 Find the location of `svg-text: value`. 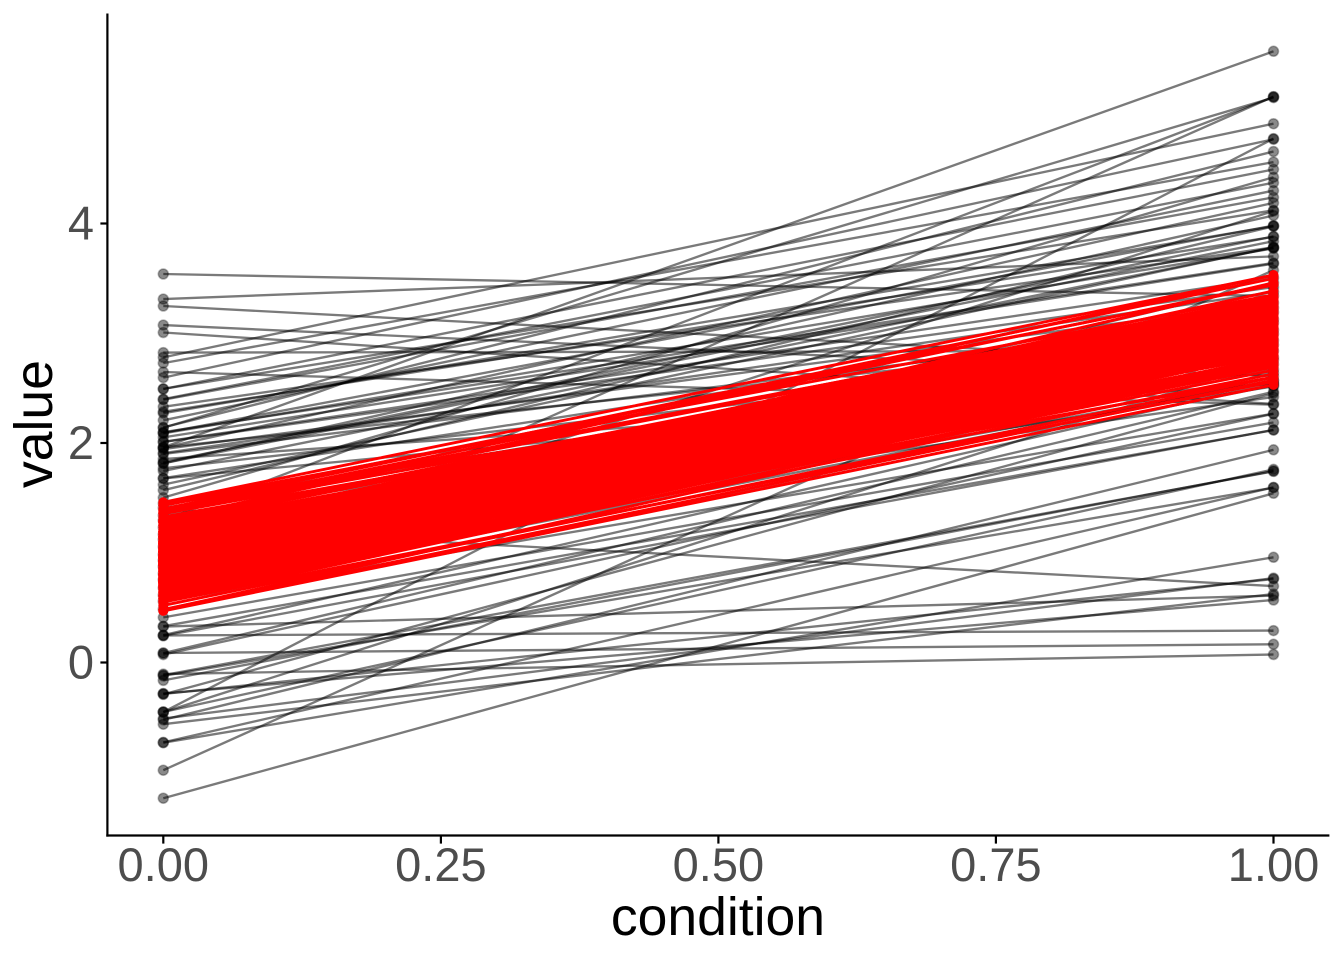

svg-text: value is located at coordinates (34, 424).